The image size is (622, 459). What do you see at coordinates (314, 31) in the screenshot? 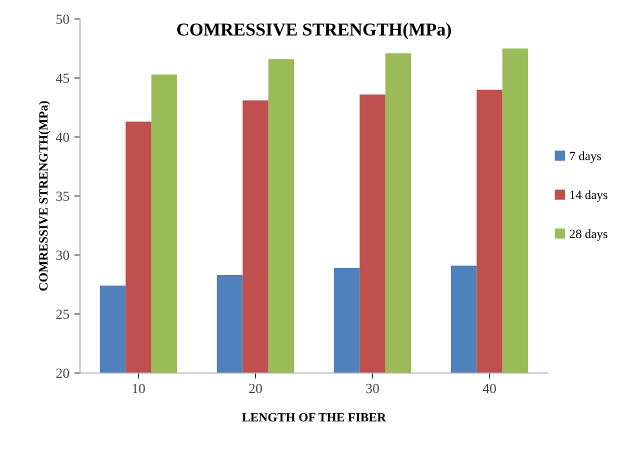
I see `chart-title: COMRESSIVE STRENGTH(MPa)` at bounding box center [314, 31].